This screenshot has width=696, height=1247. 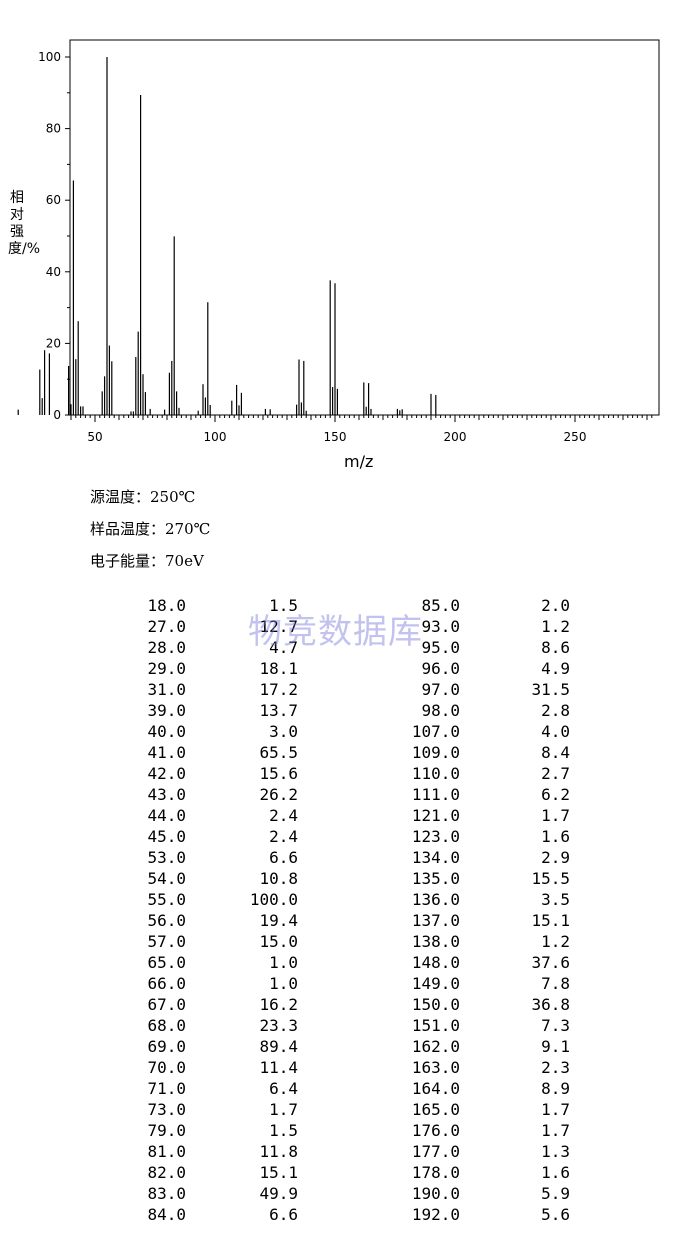 I want to click on intensity-left: 11.4, so click(x=278, y=1067).